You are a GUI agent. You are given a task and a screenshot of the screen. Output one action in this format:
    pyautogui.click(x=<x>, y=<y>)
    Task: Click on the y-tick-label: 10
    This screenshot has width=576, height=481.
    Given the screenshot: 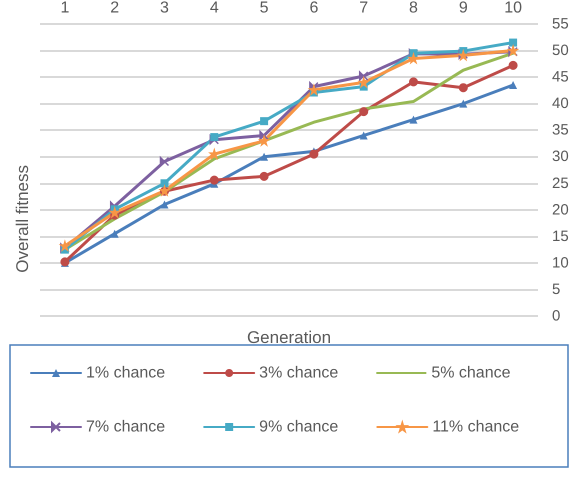 What is the action you would take?
    pyautogui.click(x=560, y=263)
    